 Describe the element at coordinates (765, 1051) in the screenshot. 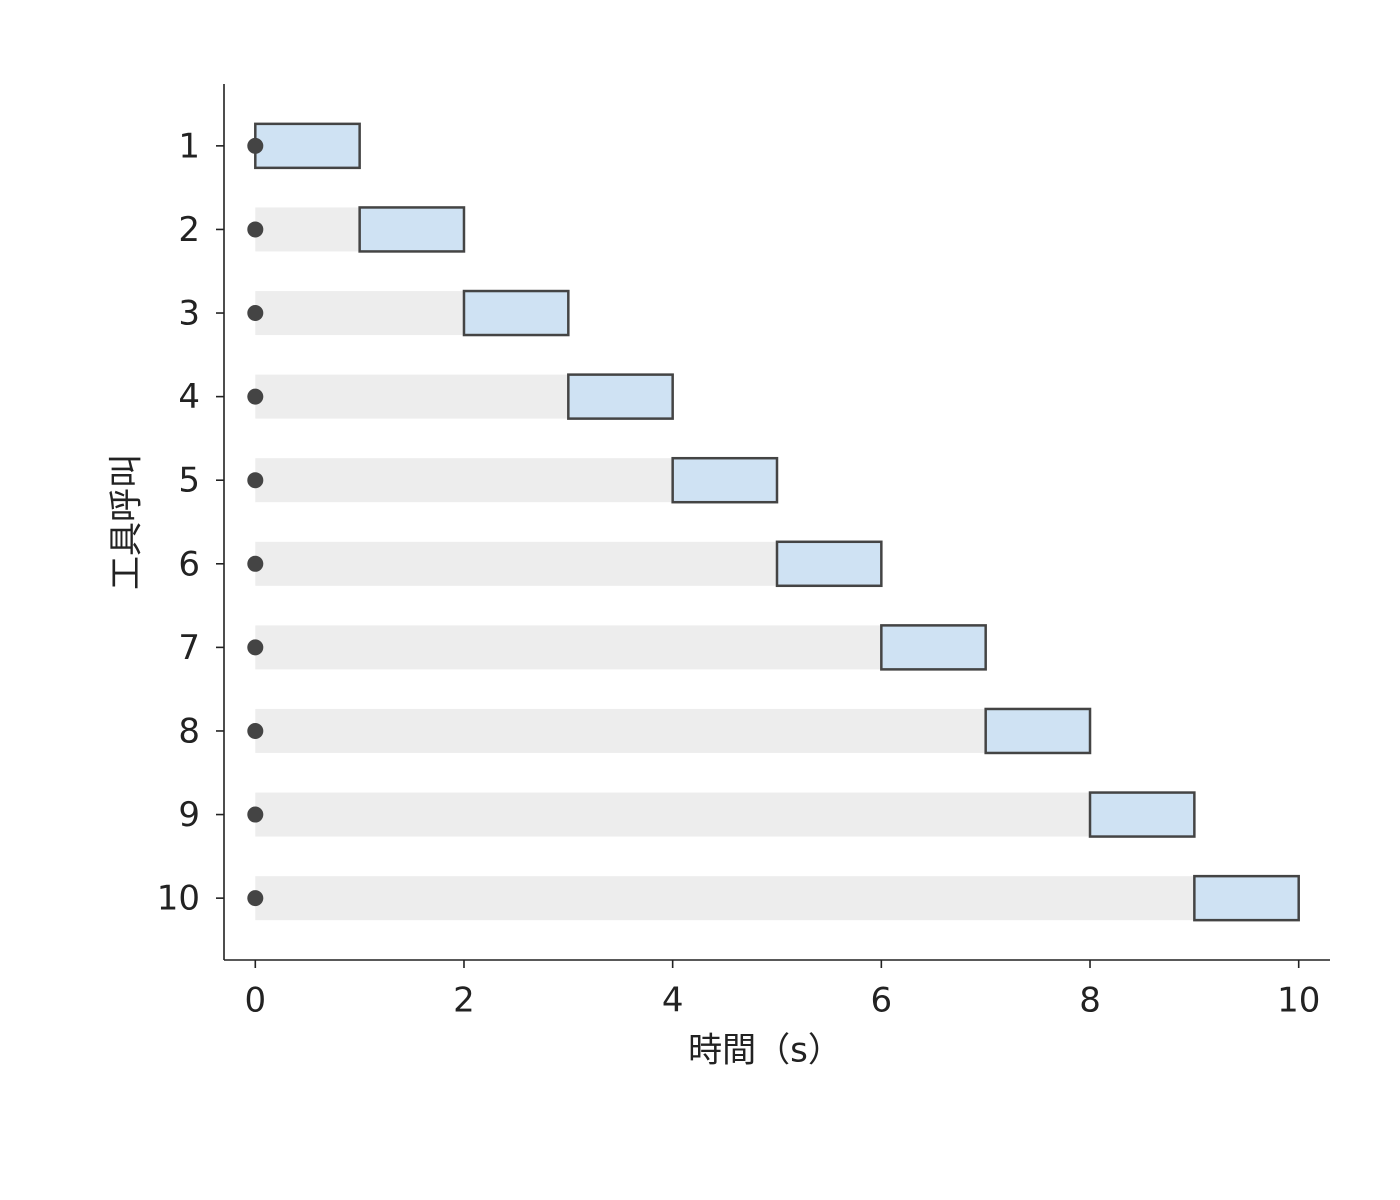

I see `x-axis-label: 時間（s）` at that location.